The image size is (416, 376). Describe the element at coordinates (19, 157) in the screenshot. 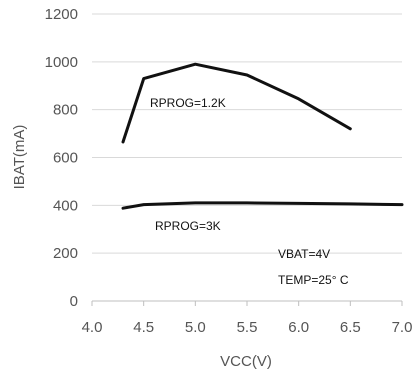

I see `y-axis-label: IBAT(mA)` at that location.